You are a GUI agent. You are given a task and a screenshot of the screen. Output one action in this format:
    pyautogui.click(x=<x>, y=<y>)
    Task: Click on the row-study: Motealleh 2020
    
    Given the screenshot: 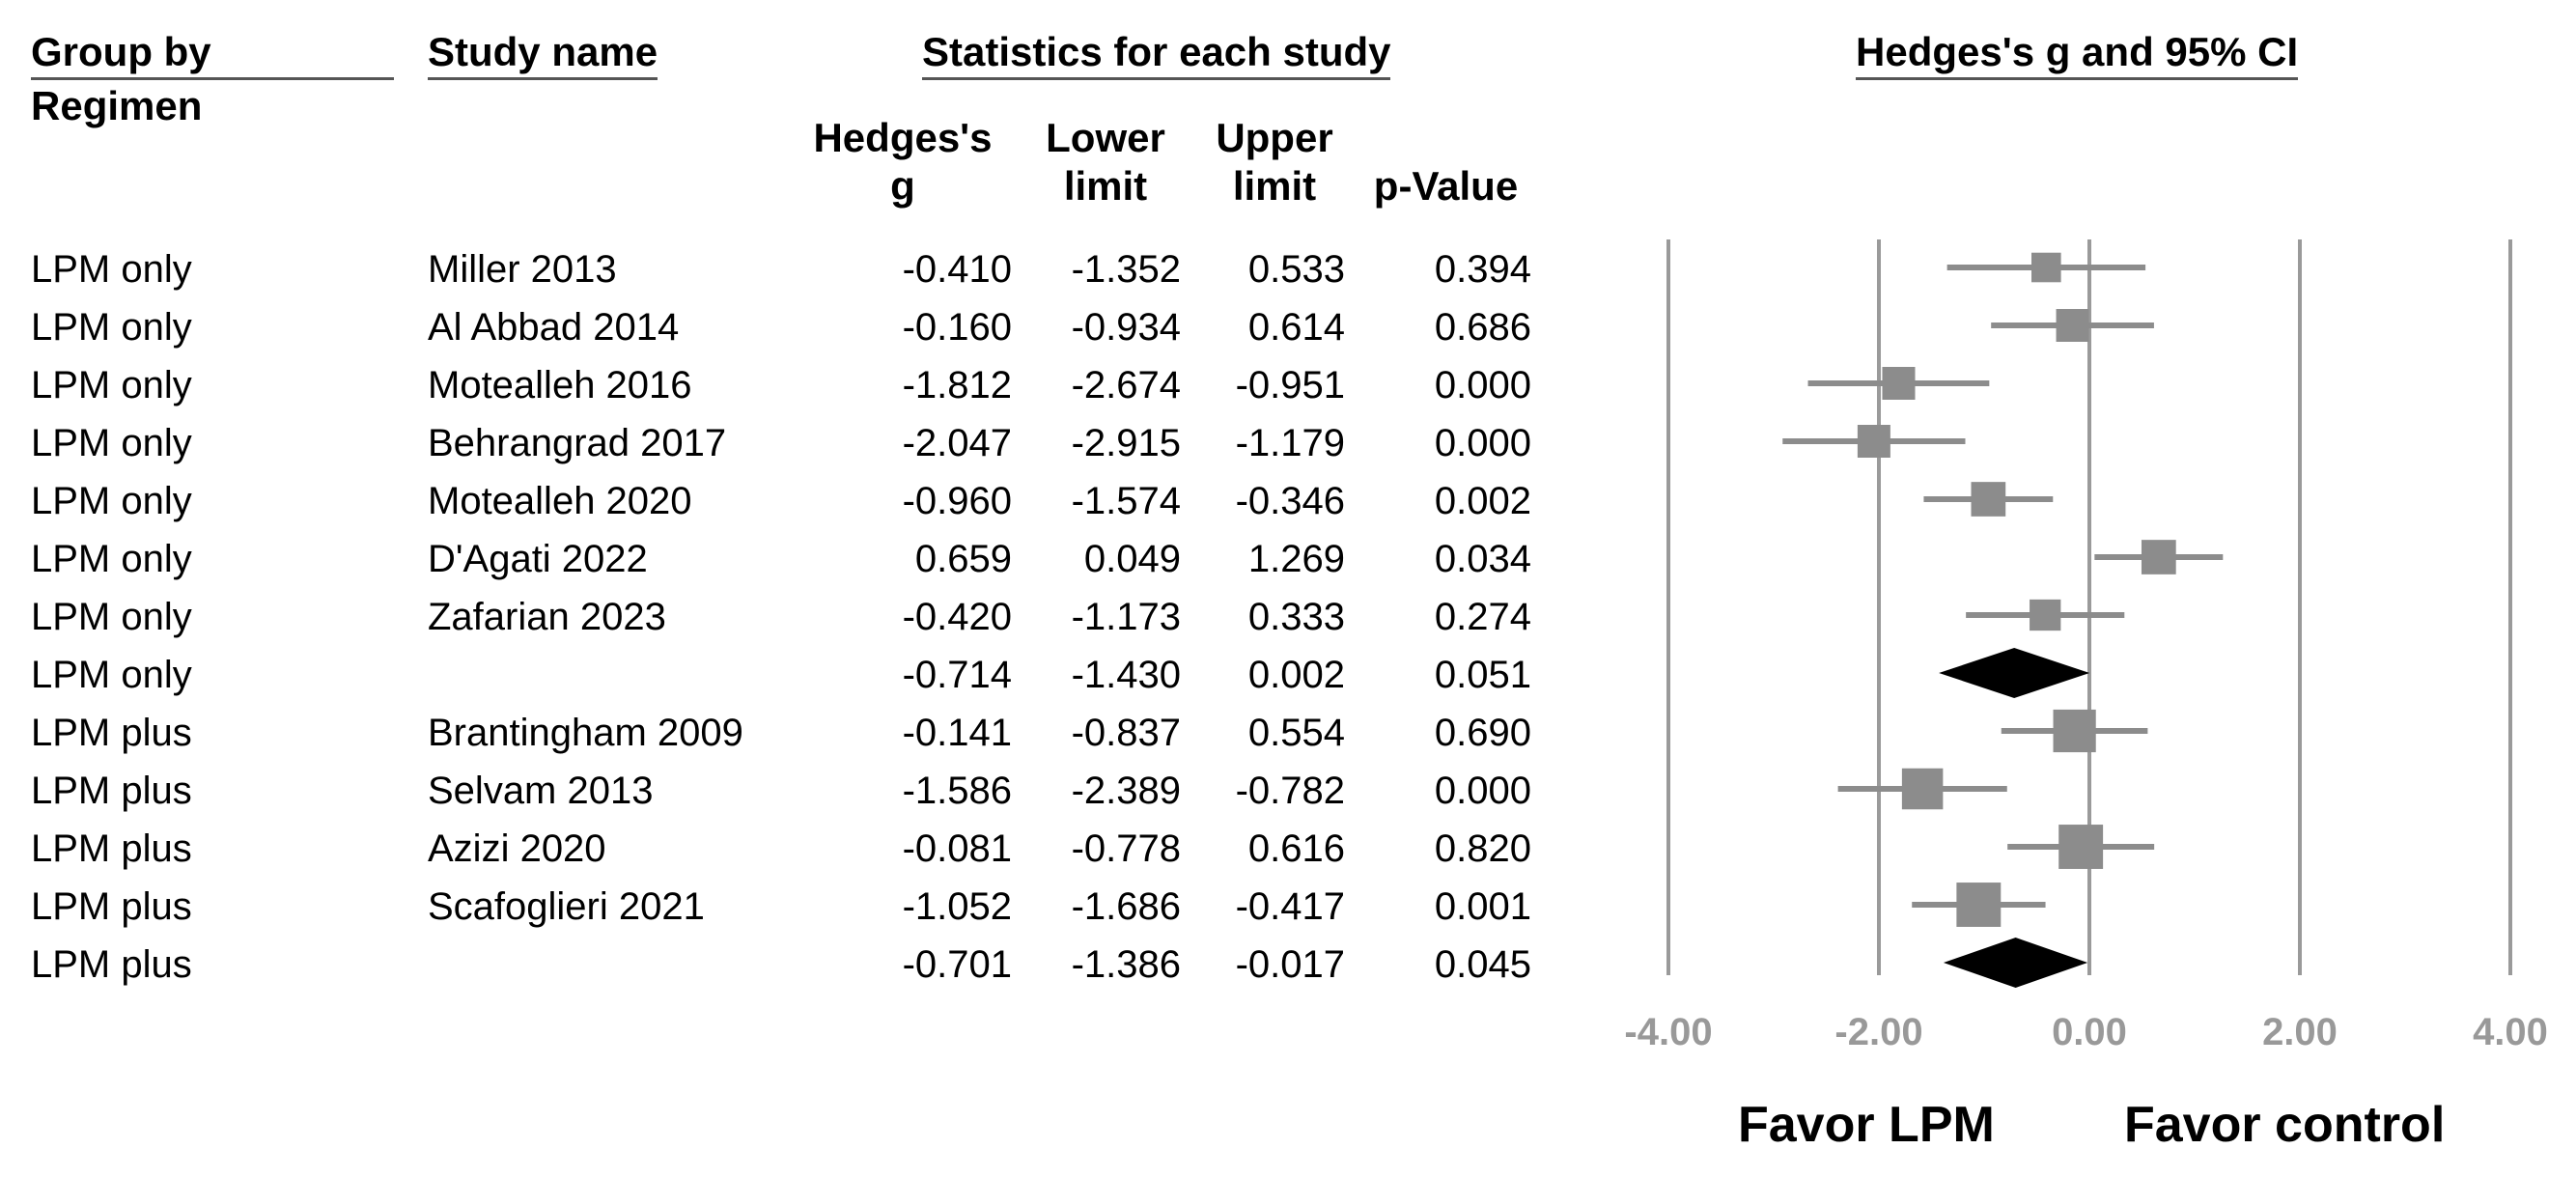 What is the action you would take?
    pyautogui.click(x=560, y=501)
    